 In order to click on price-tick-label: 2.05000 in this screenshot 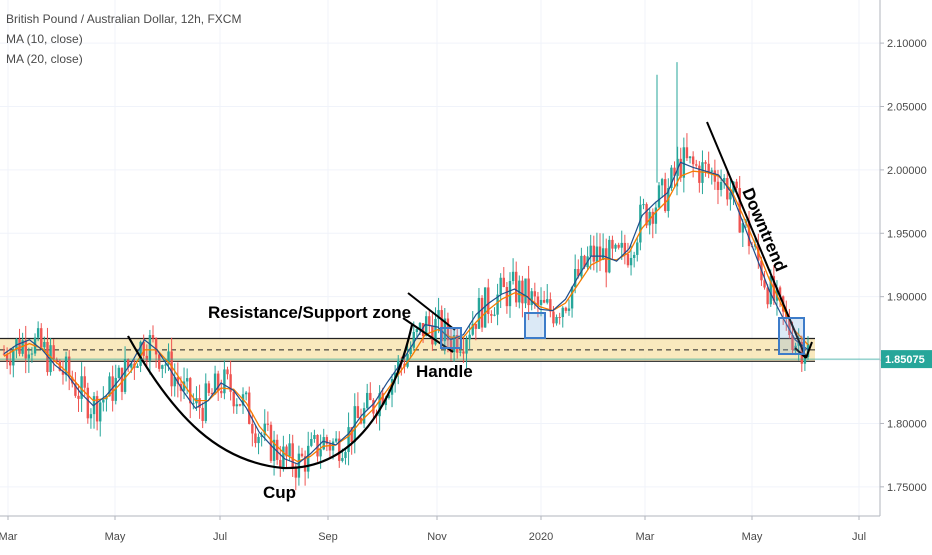, I will do `click(907, 107)`.